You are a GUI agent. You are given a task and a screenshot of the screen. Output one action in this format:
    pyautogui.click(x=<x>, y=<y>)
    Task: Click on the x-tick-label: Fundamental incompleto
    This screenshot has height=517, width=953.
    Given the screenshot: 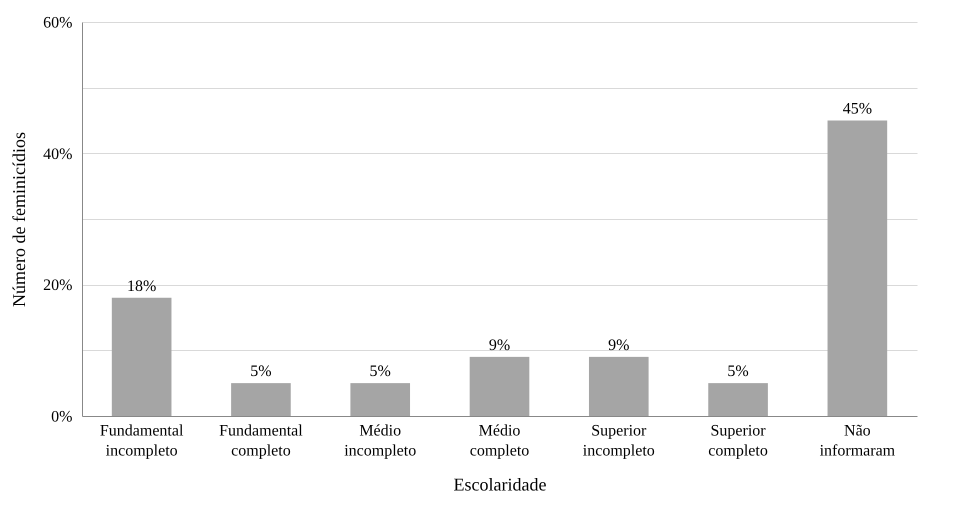 What is the action you would take?
    pyautogui.click(x=142, y=441)
    